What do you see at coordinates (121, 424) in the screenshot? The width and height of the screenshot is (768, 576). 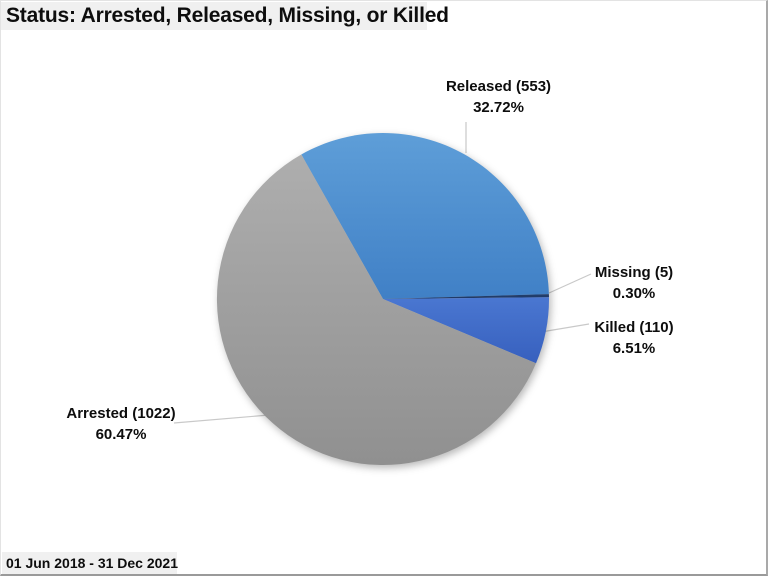 I see `slice-label-arrested: Arrested (1022) 60.47%` at bounding box center [121, 424].